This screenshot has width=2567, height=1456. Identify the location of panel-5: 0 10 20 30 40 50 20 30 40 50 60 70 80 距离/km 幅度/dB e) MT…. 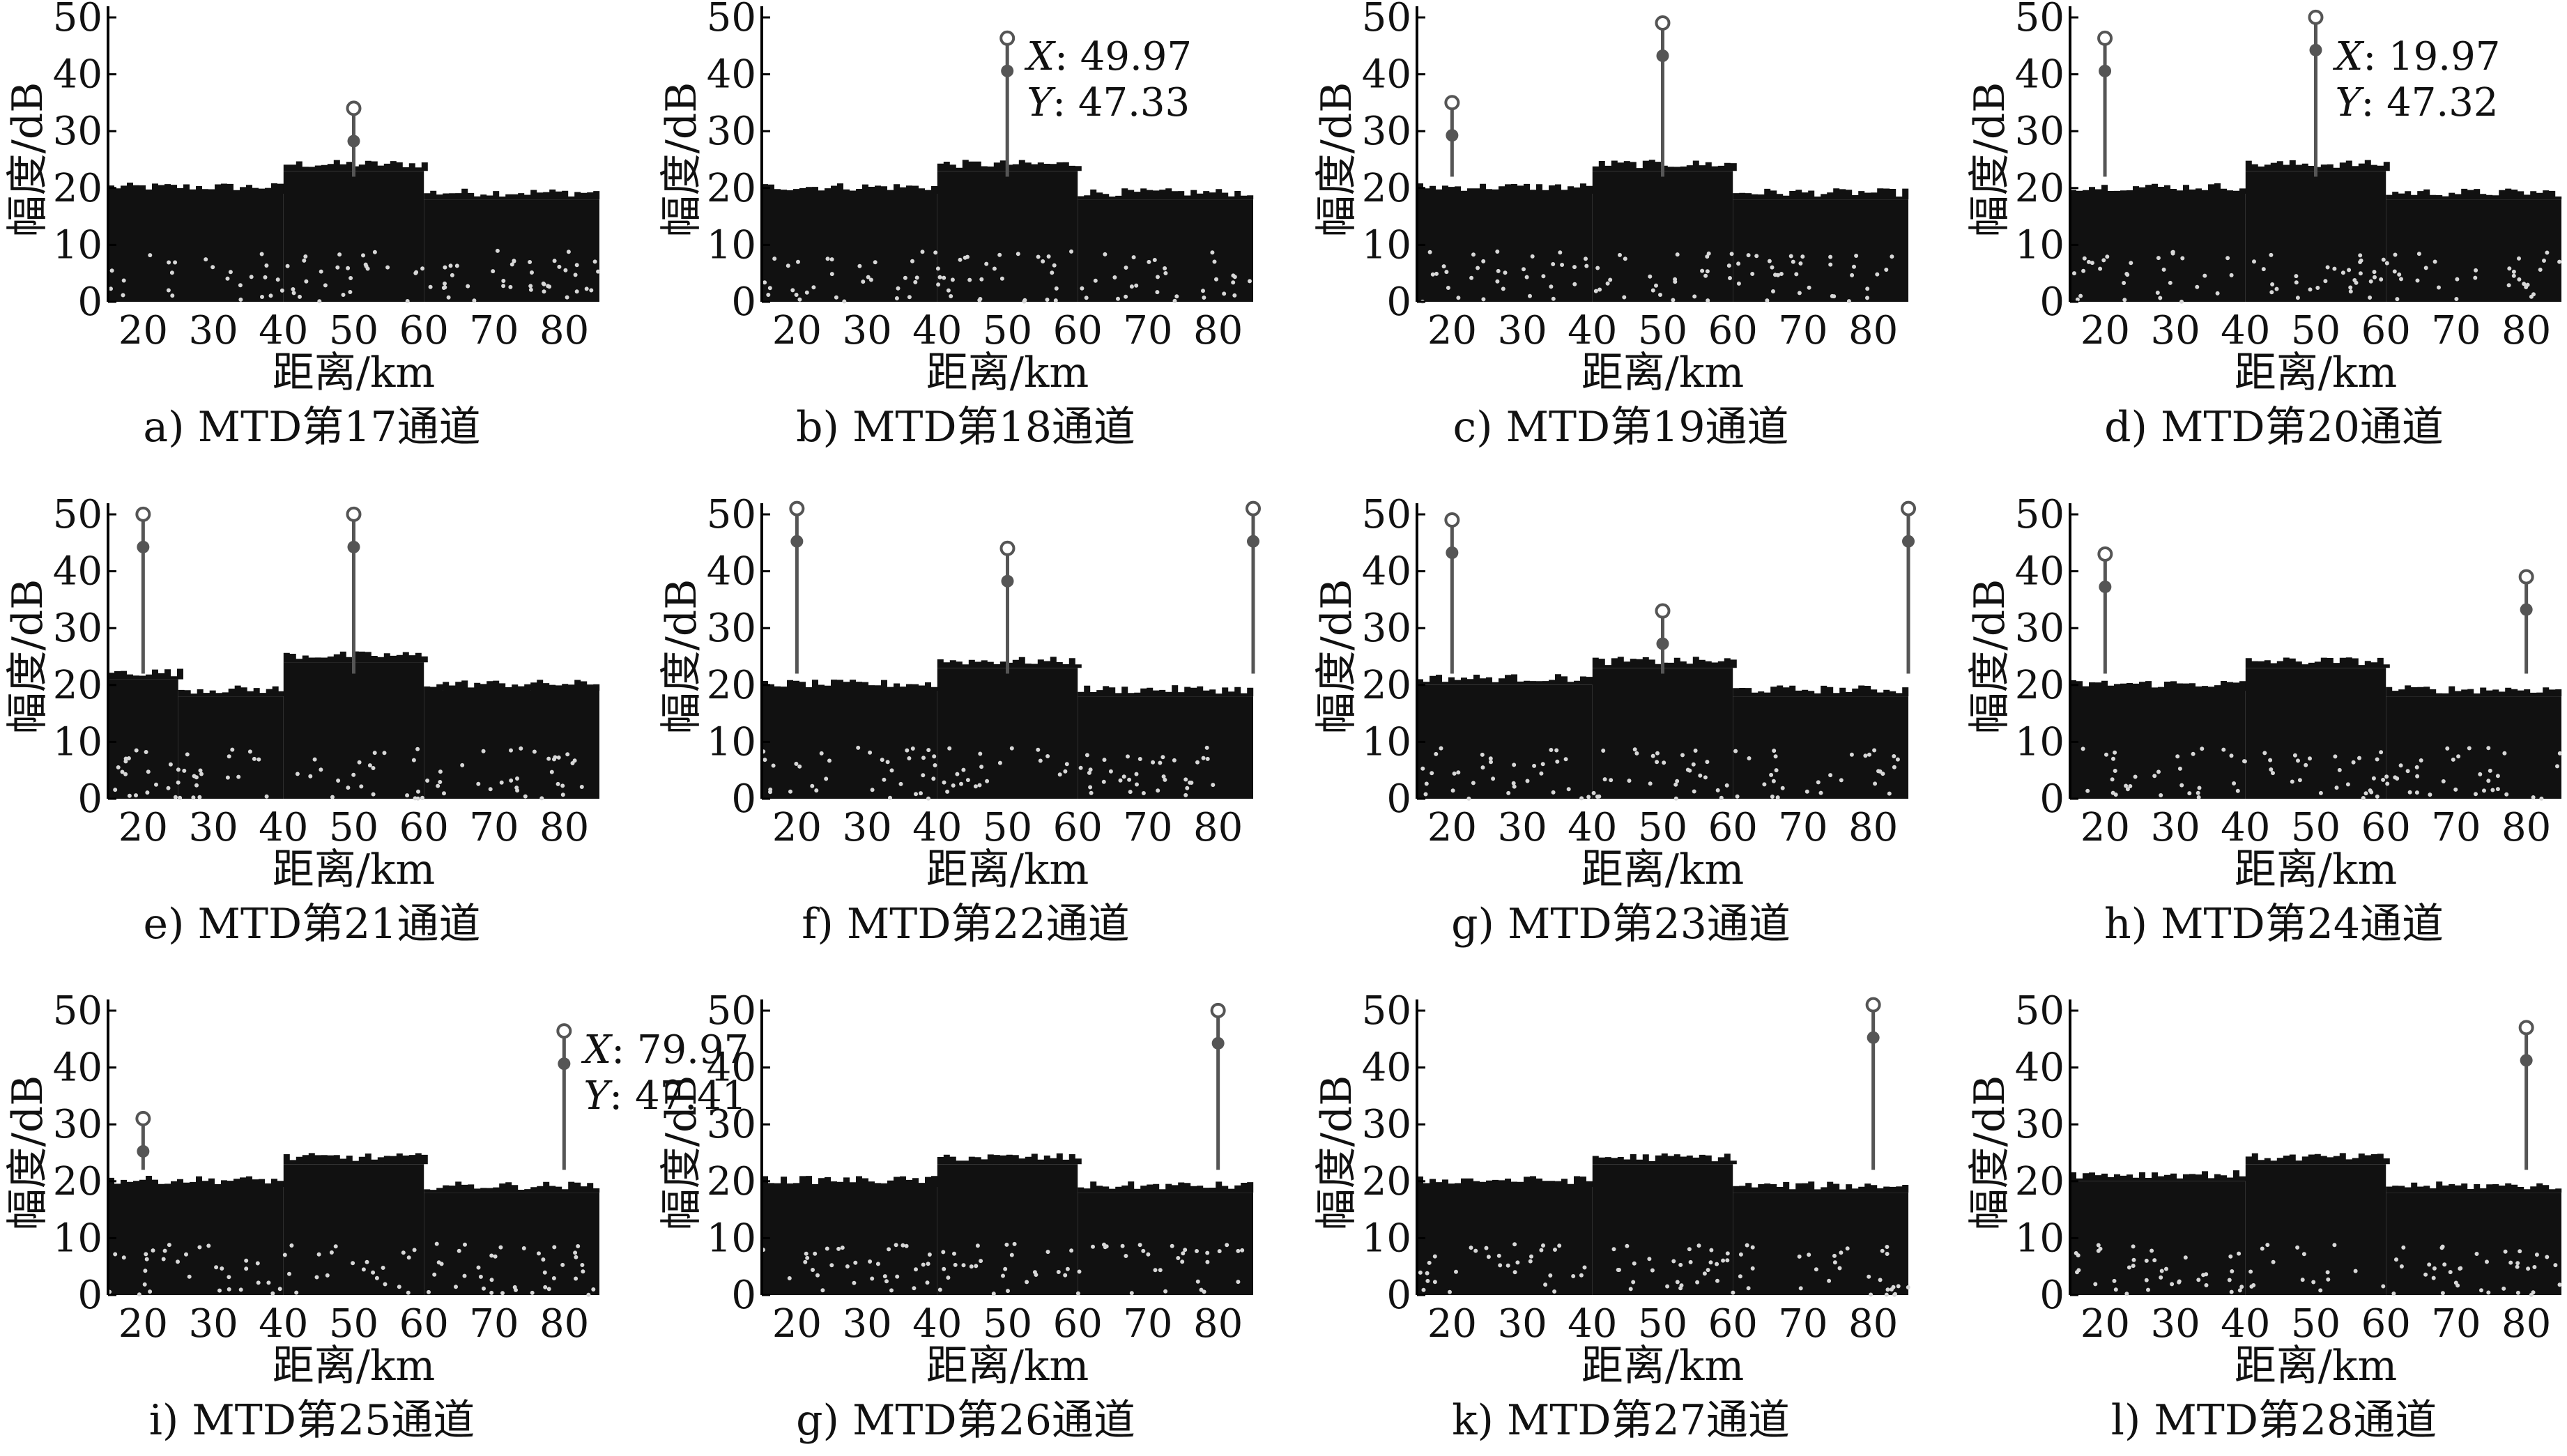
(301, 720).